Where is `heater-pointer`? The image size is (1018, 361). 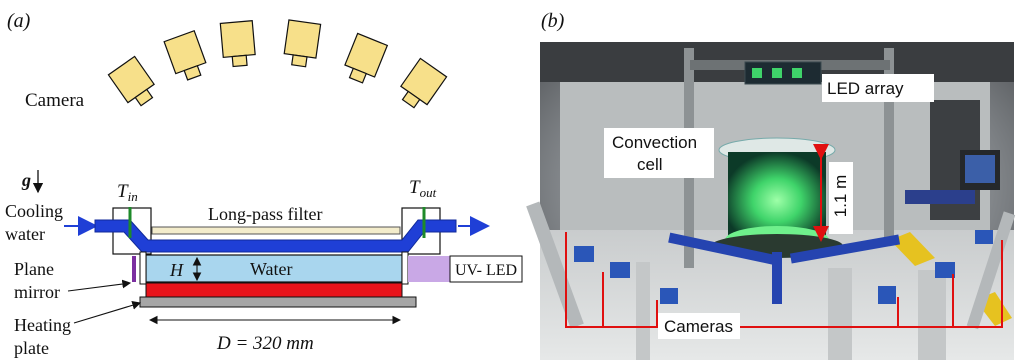
heater-pointer is located at coordinates (107, 312).